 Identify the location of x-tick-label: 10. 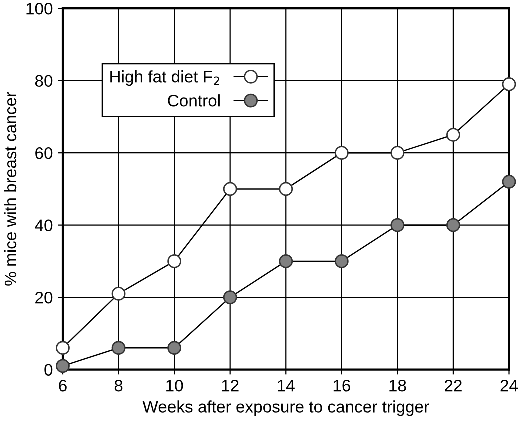
(175, 386).